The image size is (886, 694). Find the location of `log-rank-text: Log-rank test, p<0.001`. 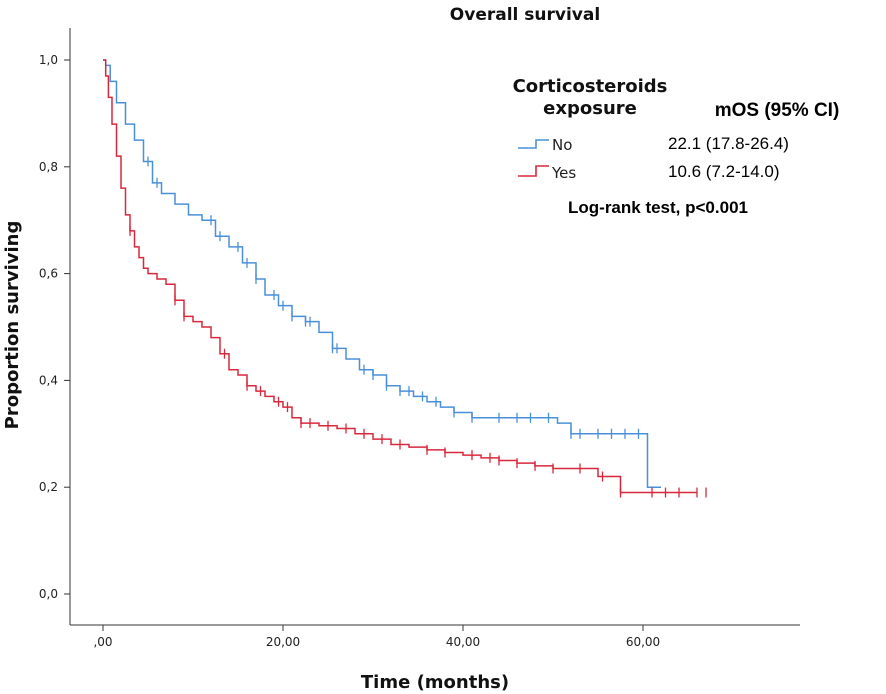

log-rank-text: Log-rank test, p<0.001 is located at coordinates (658, 207).